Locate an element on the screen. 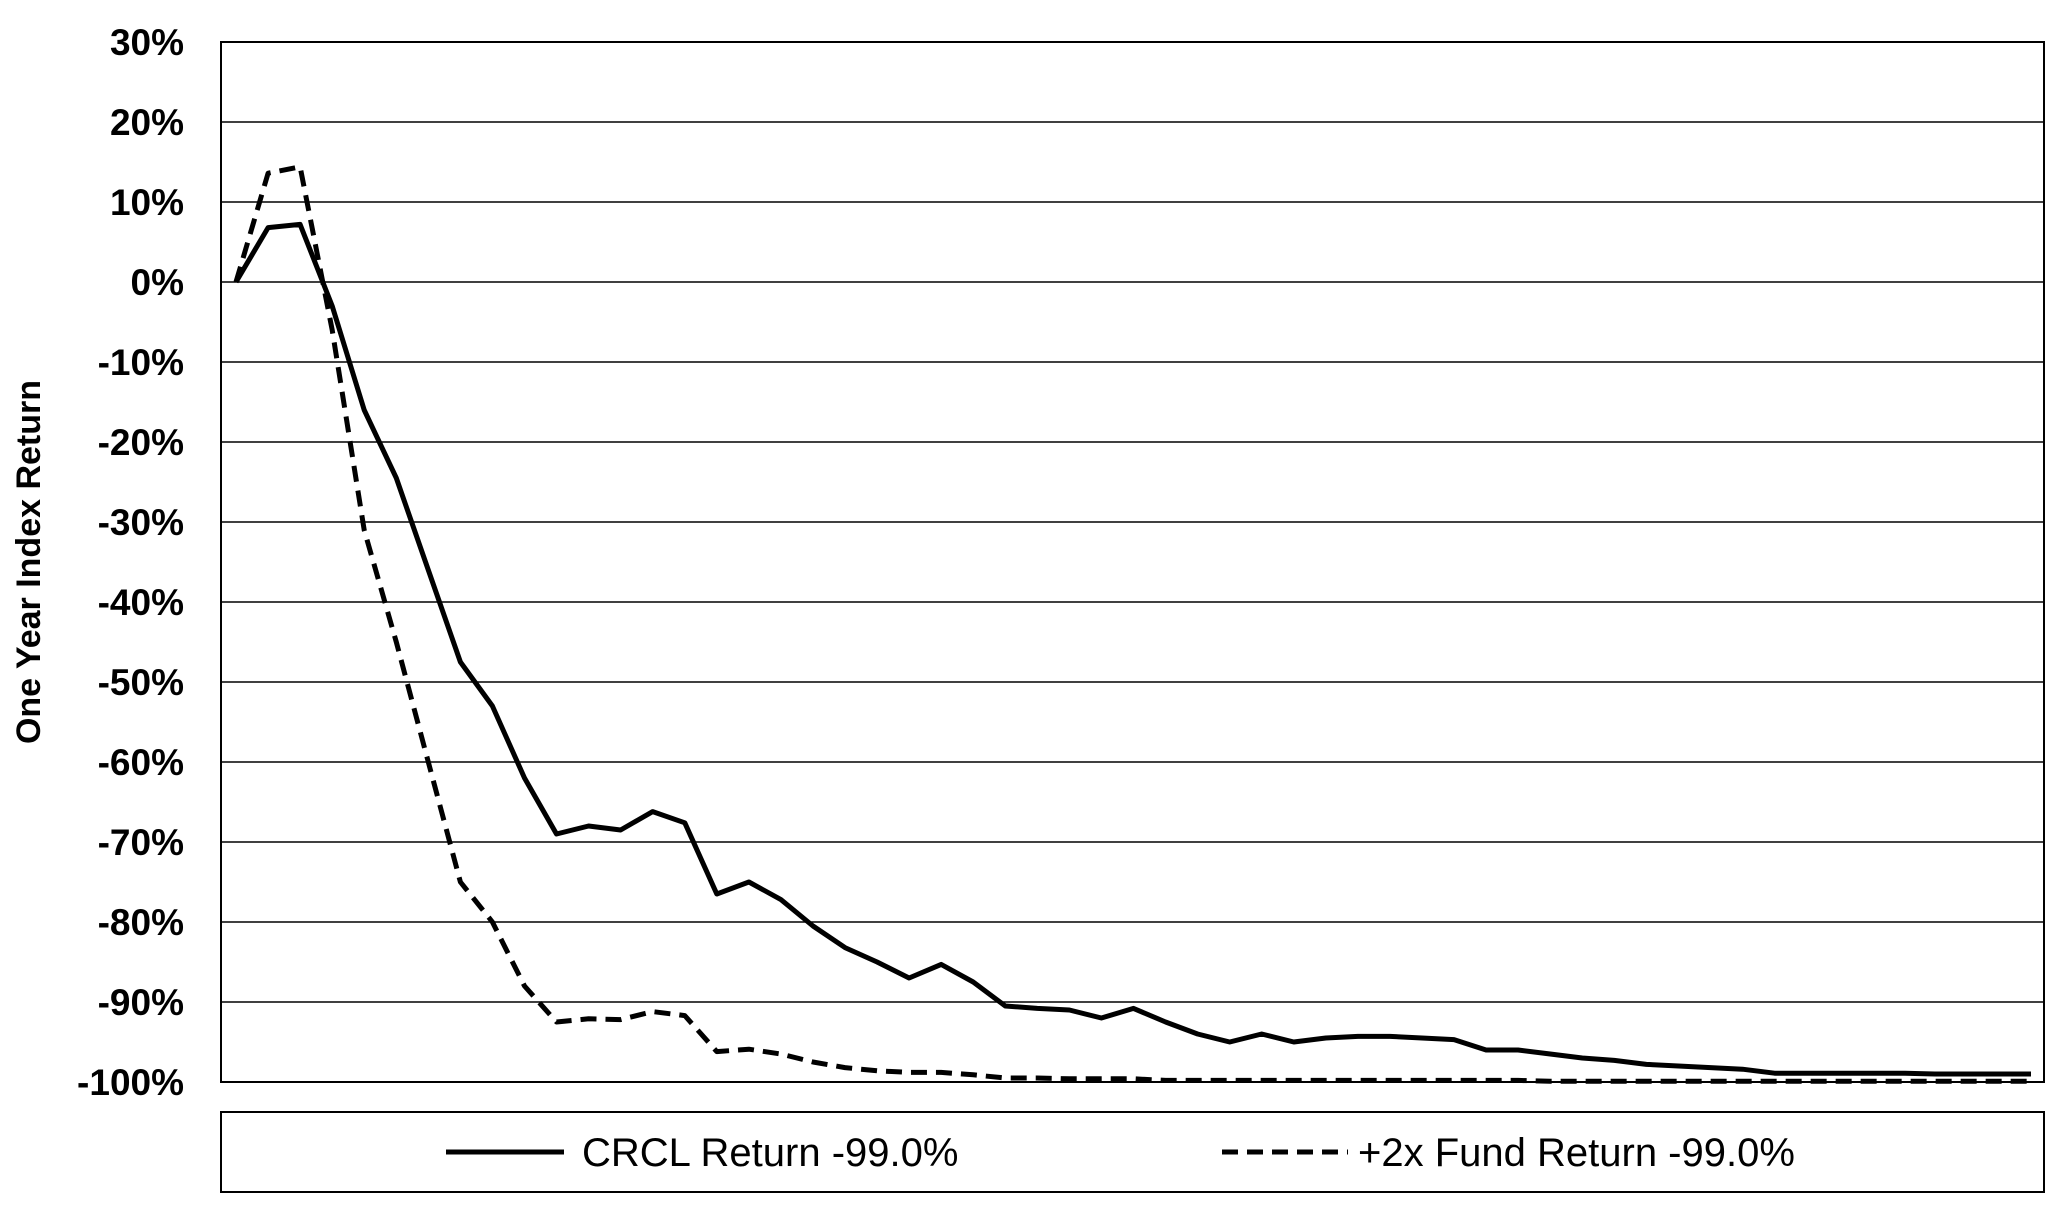 This screenshot has width=2056, height=1206. y-tick-label: -80% is located at coordinates (141, 922).